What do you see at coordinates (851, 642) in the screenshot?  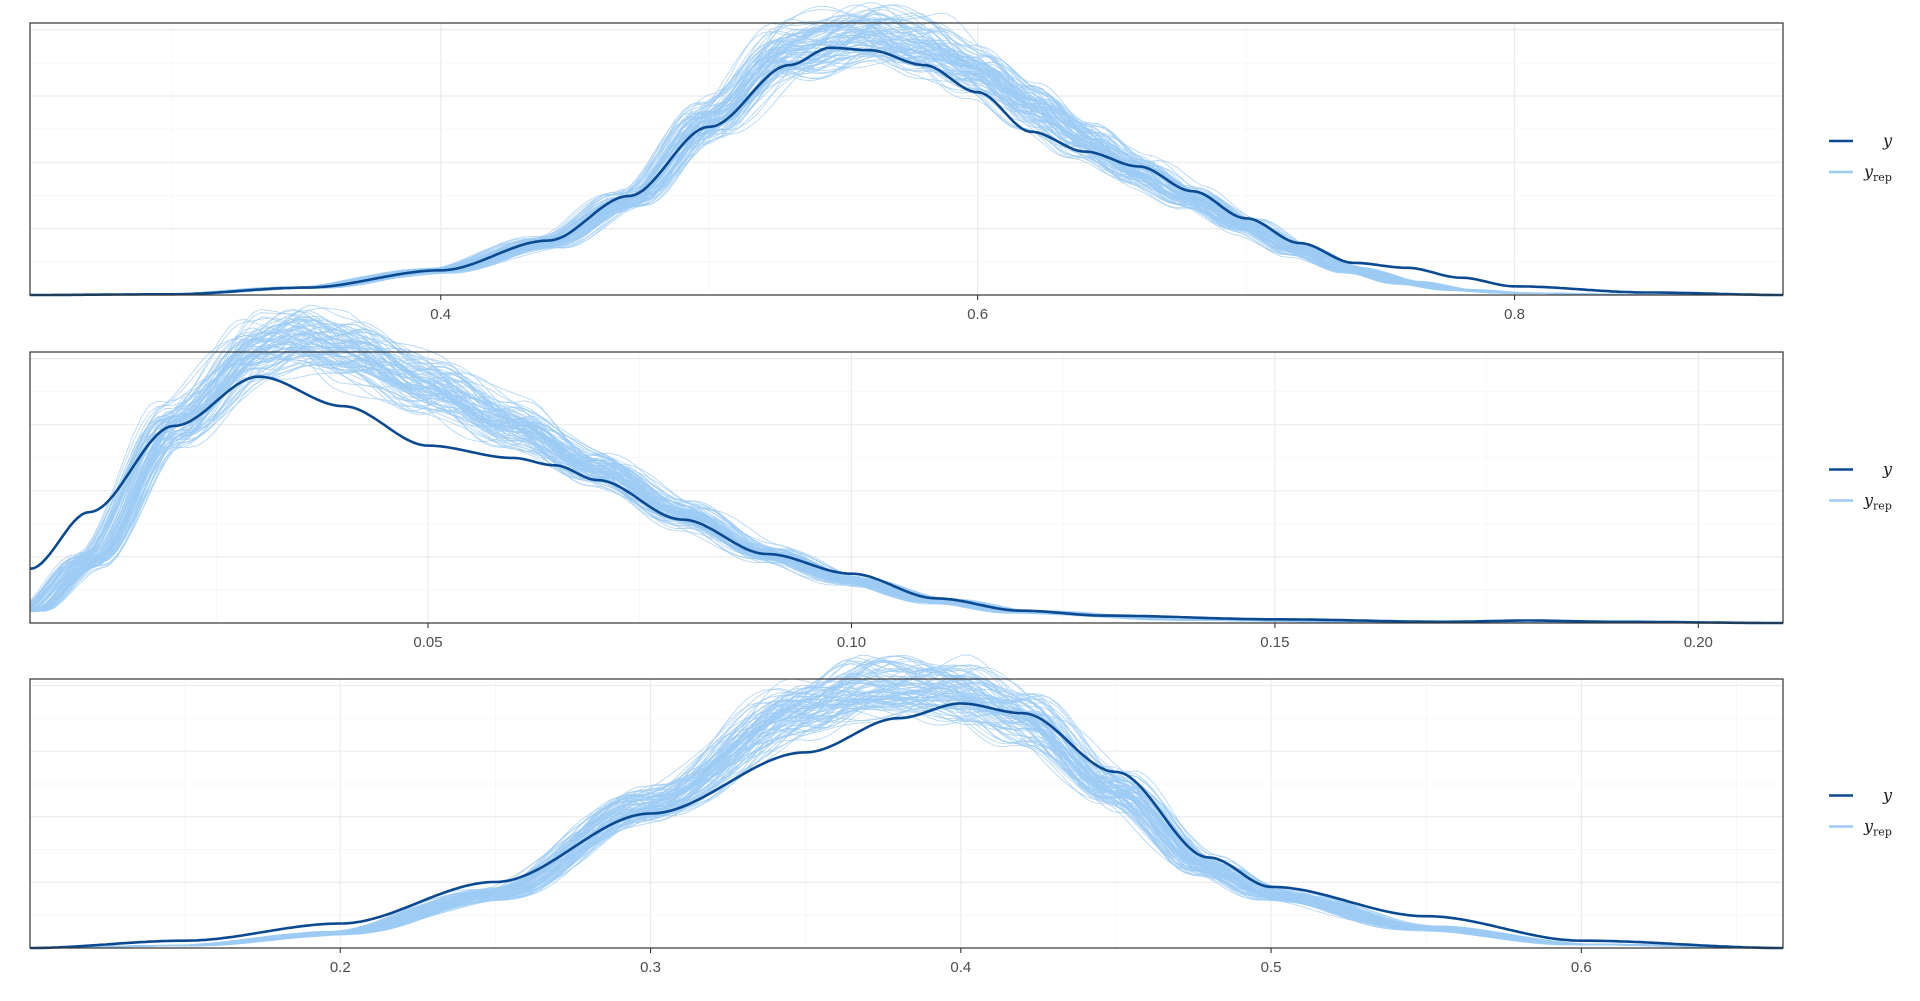 I see `x-tick-label: 0.10` at bounding box center [851, 642].